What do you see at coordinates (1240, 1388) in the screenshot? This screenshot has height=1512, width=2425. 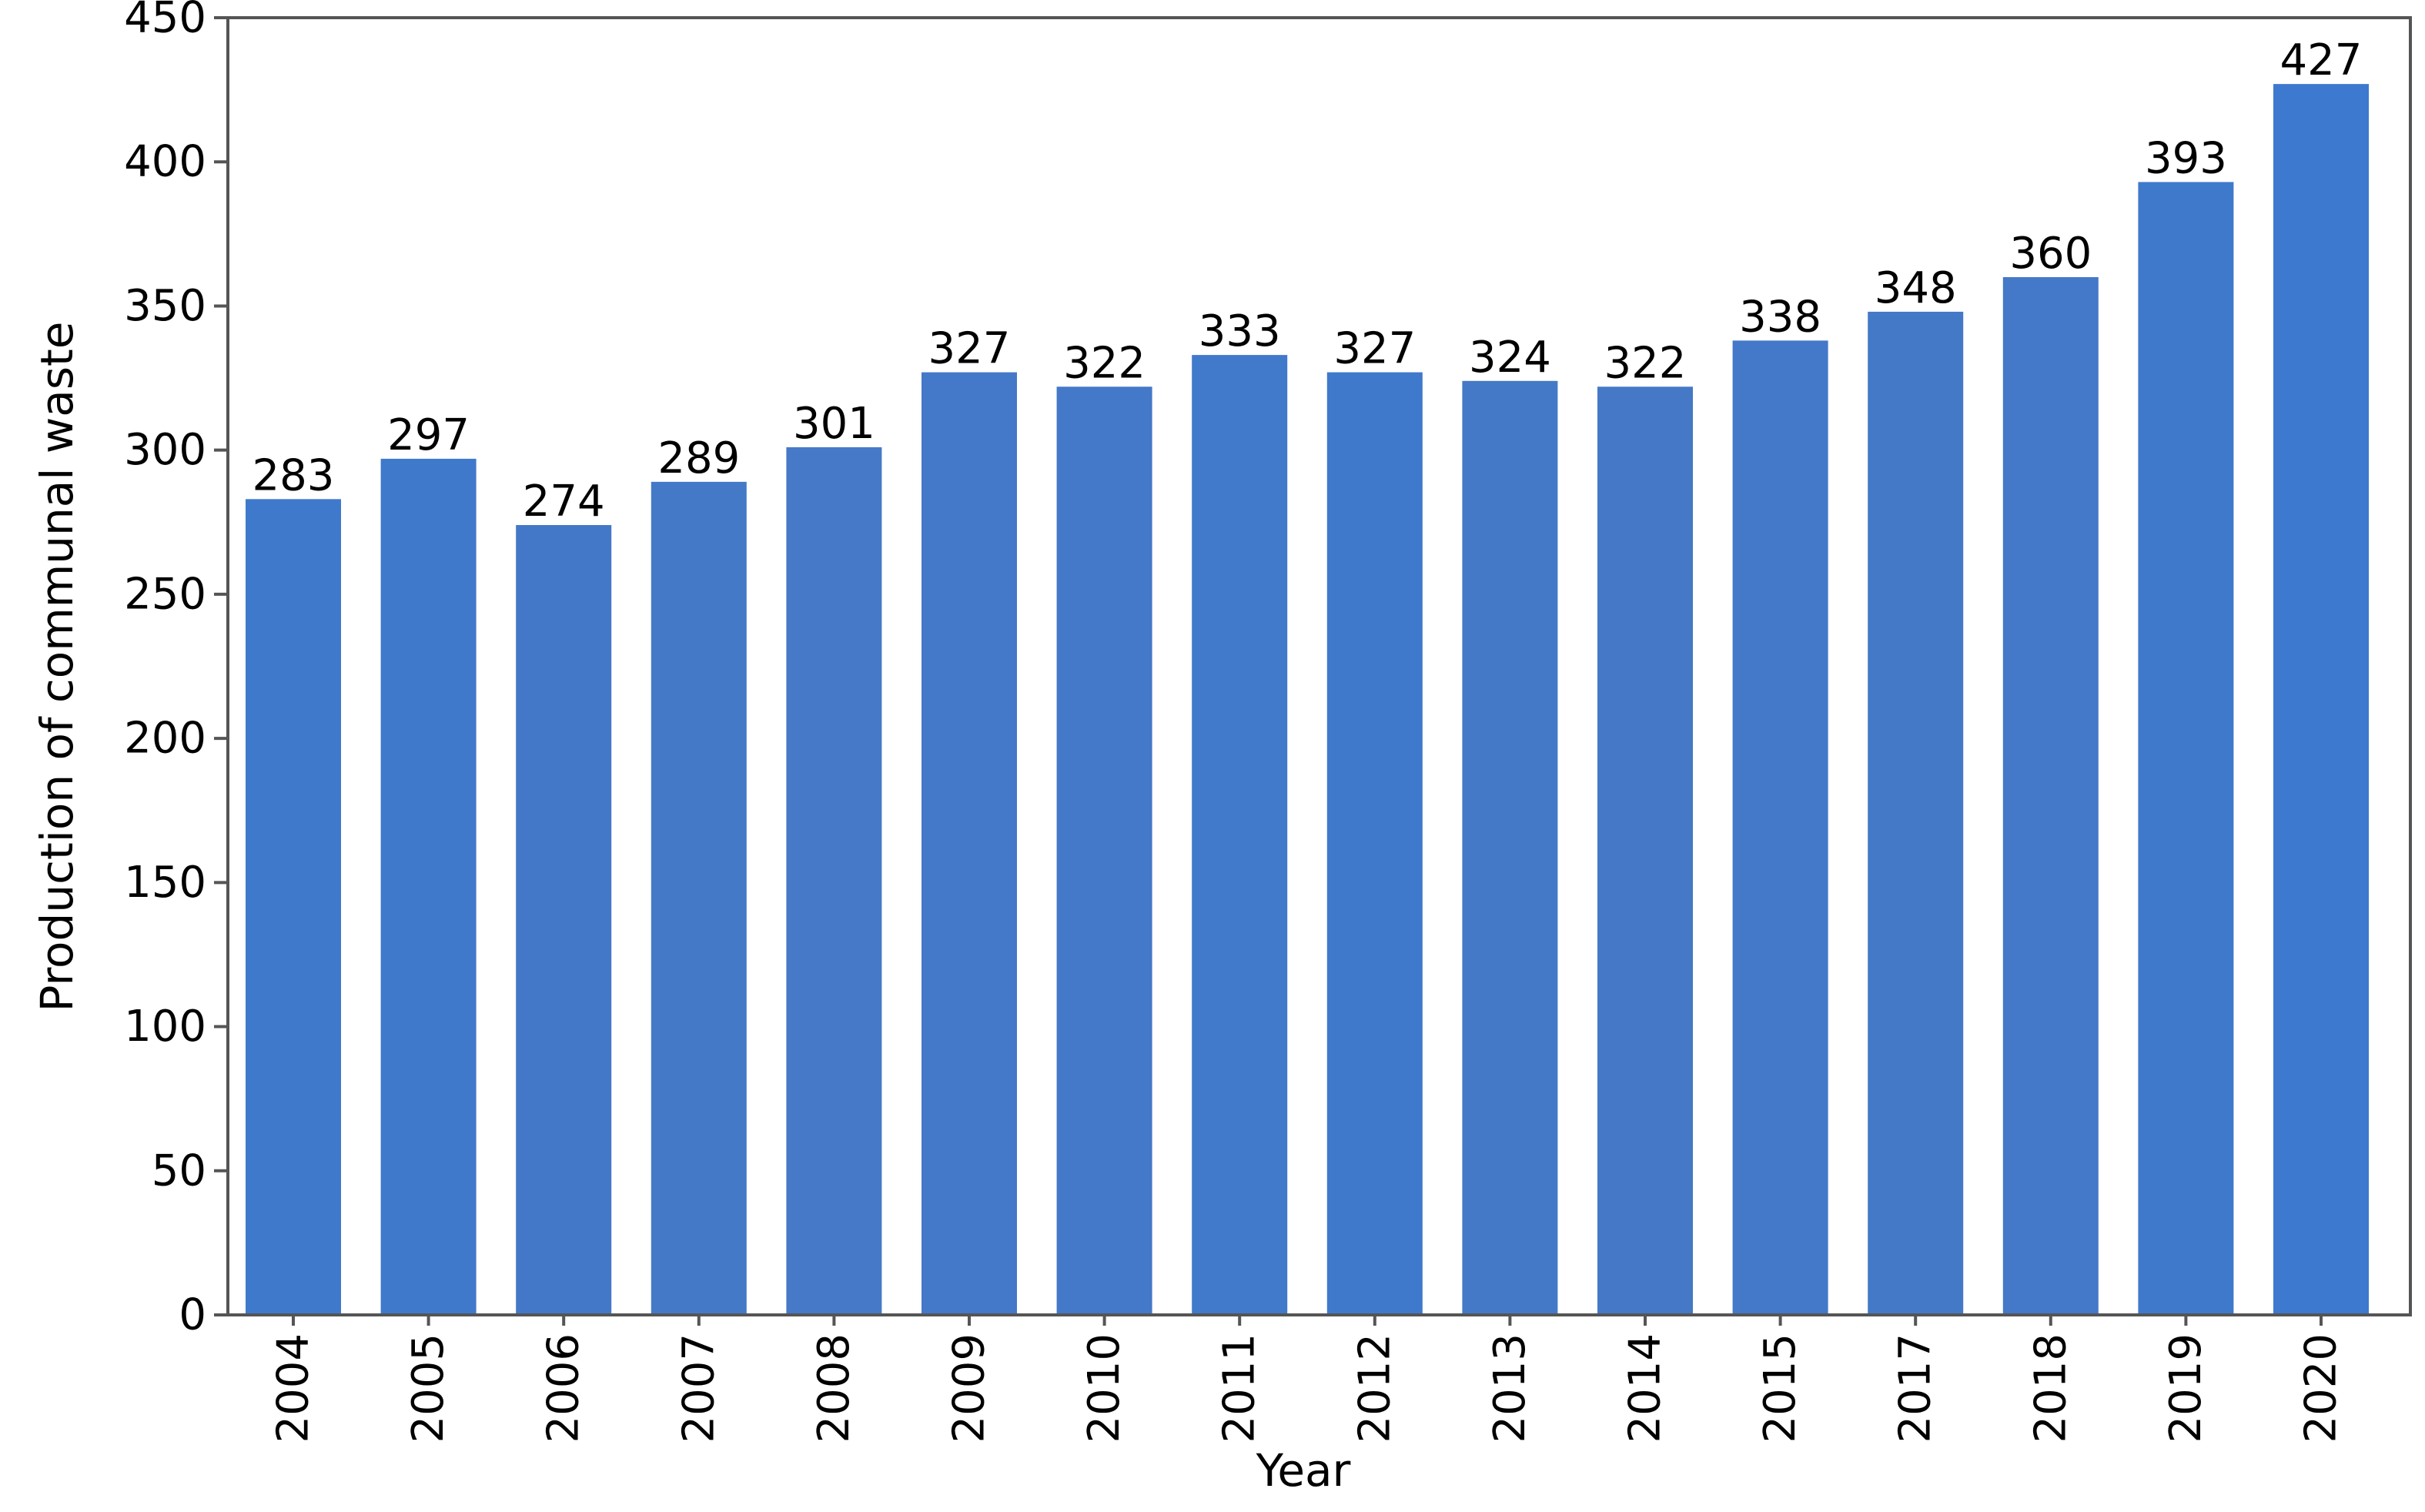 I see `x-tick-label-2011: 2011` at bounding box center [1240, 1388].